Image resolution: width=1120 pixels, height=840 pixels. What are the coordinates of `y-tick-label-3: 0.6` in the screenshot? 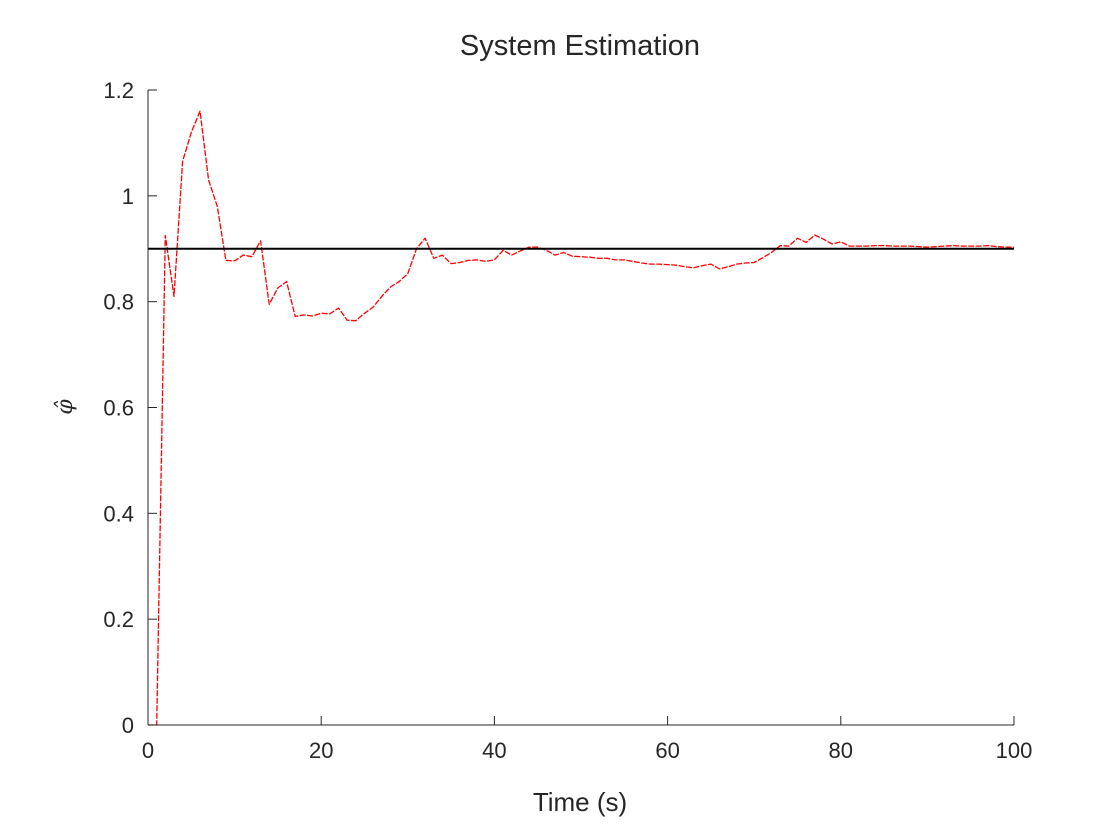 It's located at (118, 408).